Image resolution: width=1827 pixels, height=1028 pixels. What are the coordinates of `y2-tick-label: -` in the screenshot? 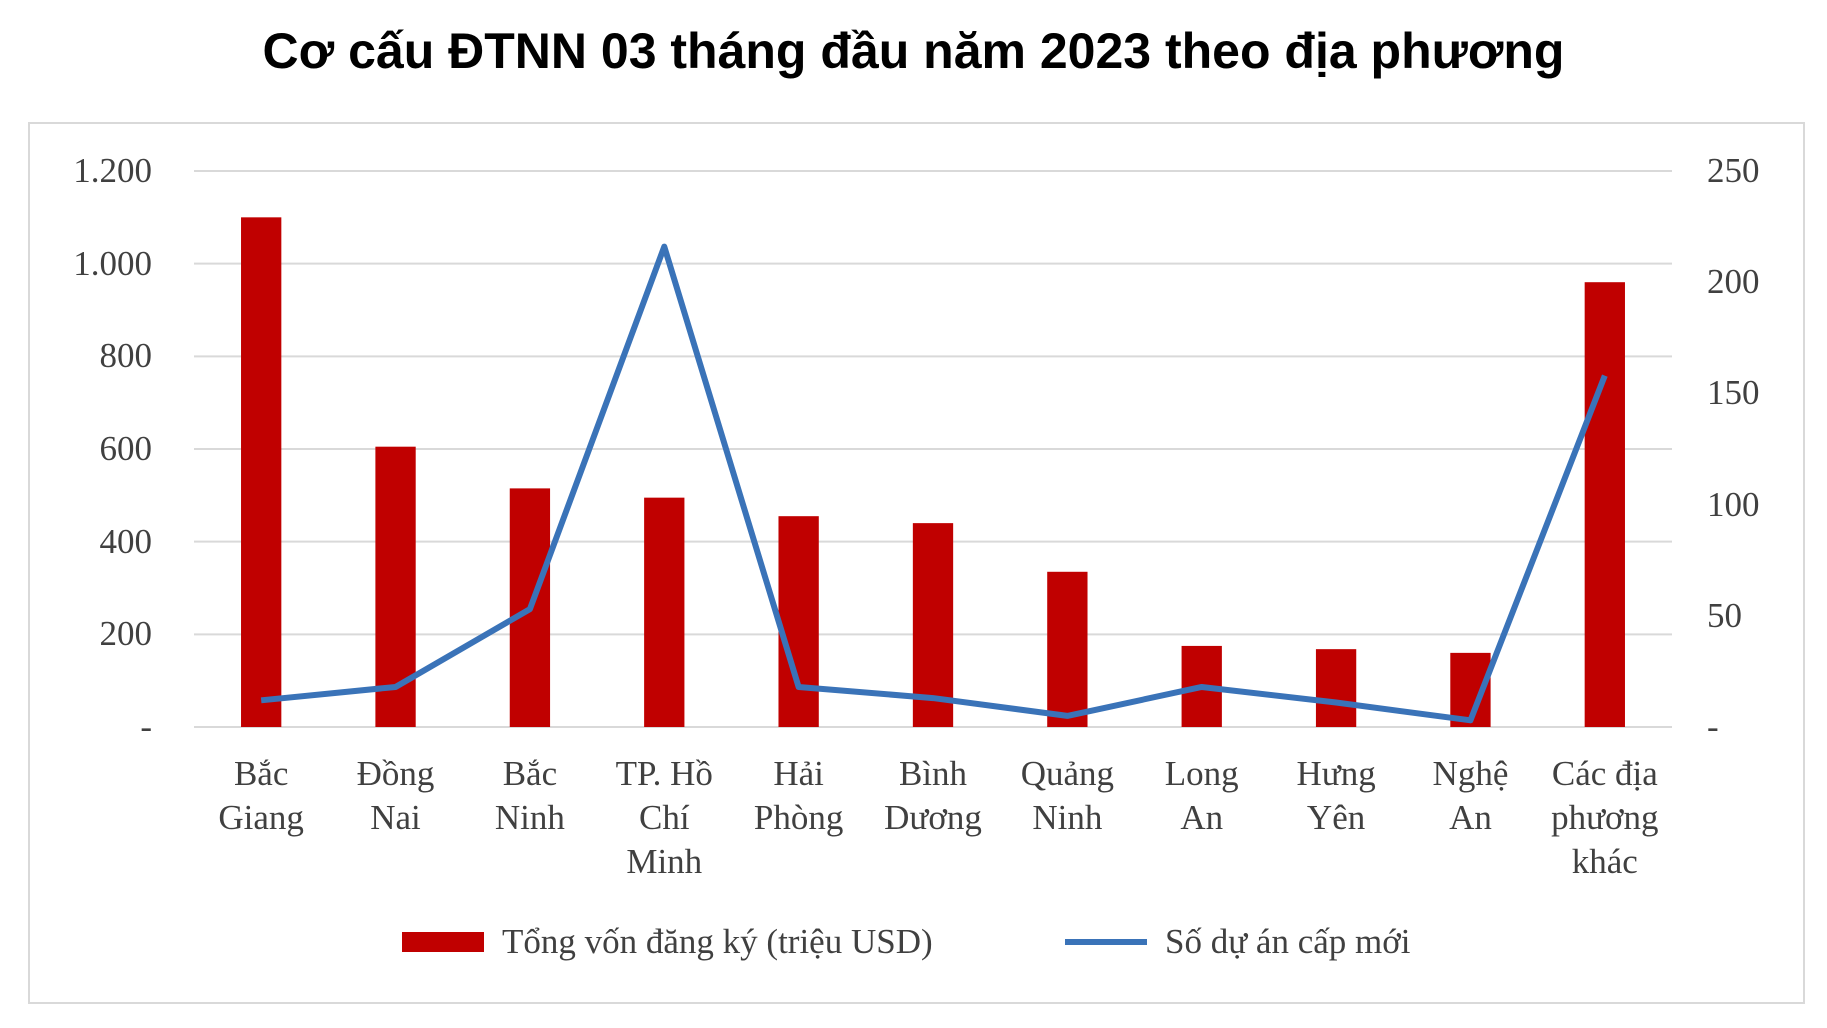 It's located at (1713, 726).